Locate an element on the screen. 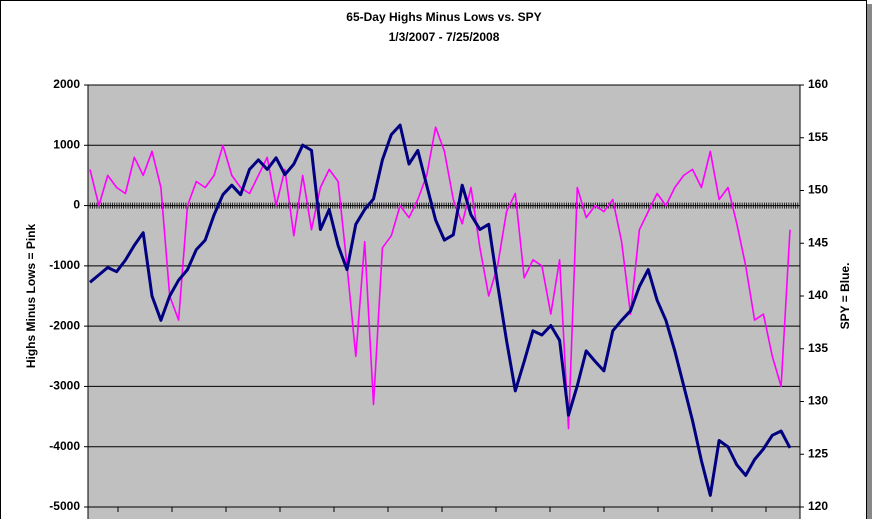  y2-tick-label: 135 is located at coordinates (818, 348).